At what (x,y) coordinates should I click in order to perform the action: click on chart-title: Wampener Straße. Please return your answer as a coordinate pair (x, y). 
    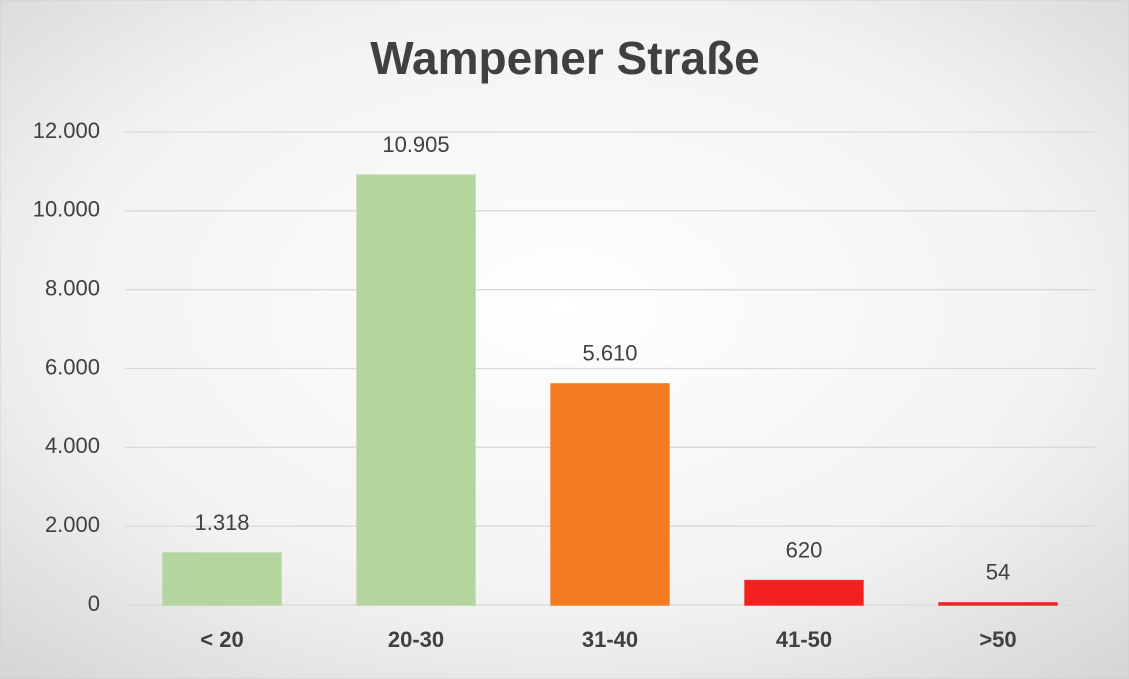
    Looking at the image, I should click on (564, 58).